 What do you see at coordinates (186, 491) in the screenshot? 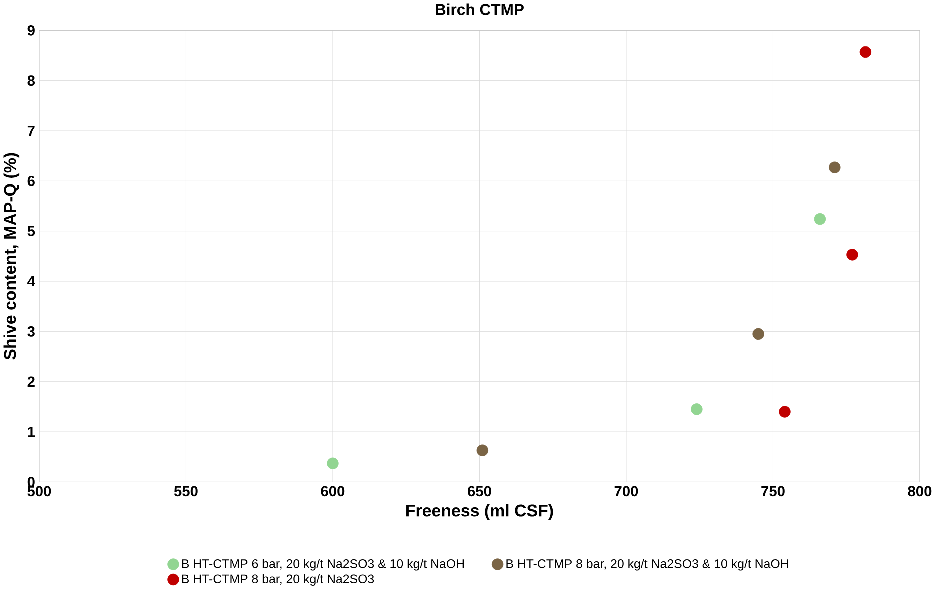
I see `x-tick-label: 550` at bounding box center [186, 491].